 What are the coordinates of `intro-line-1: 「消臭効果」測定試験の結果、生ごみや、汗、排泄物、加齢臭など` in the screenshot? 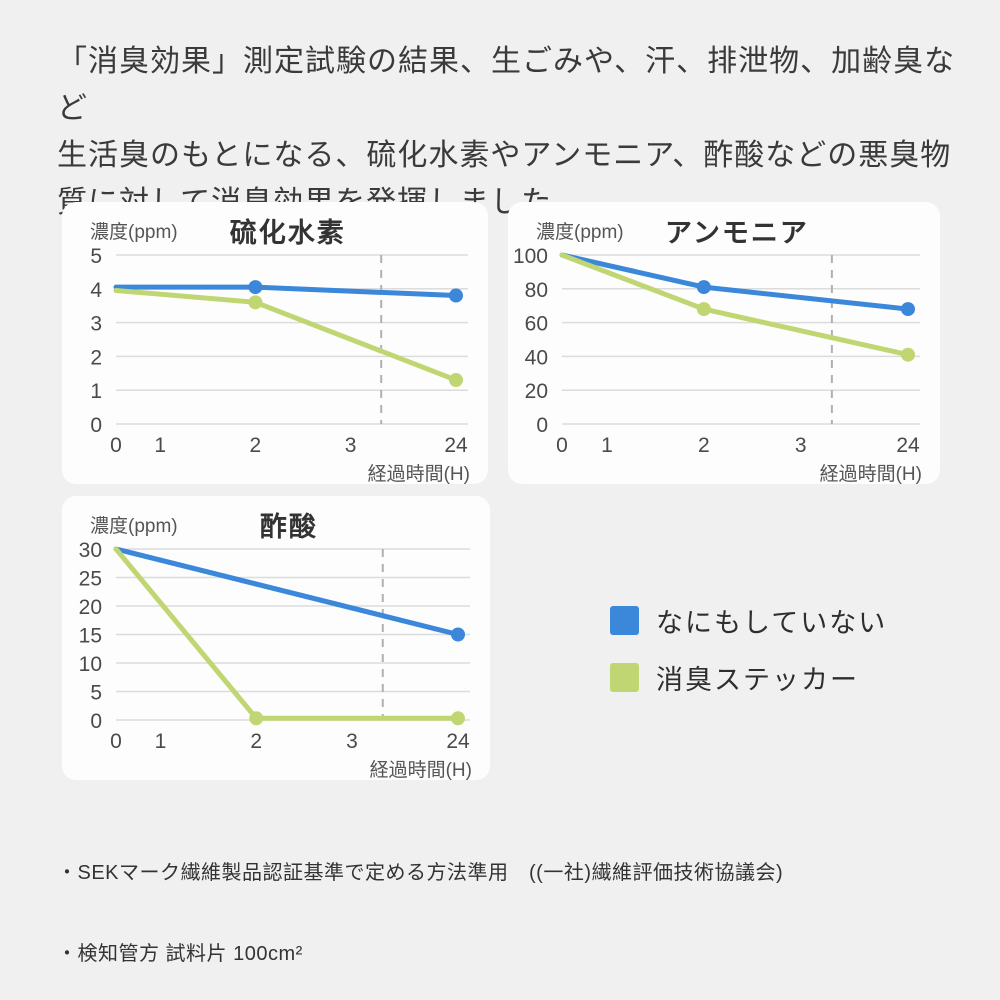 It's located at (506, 85).